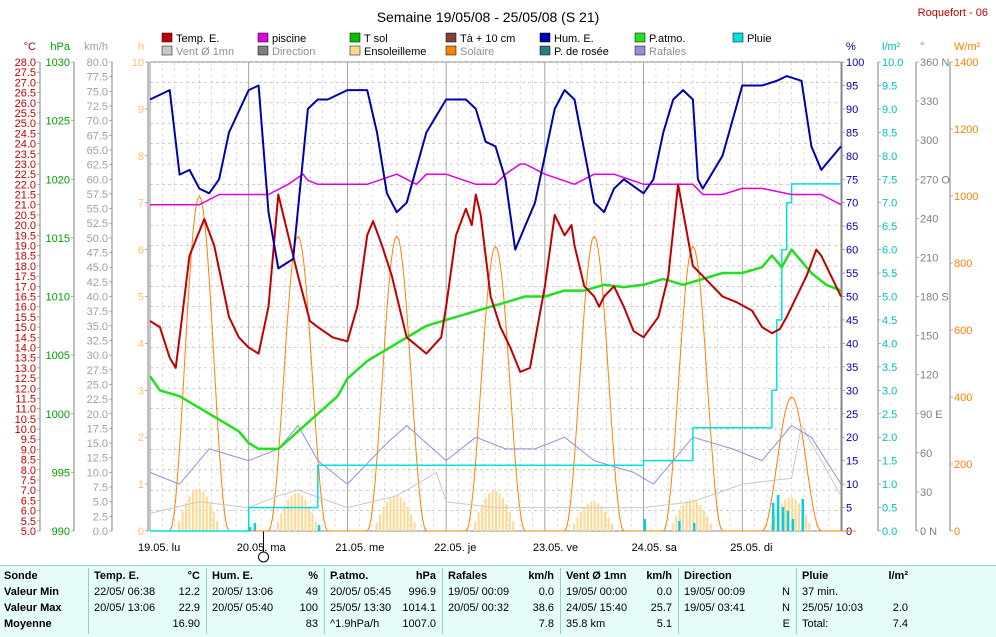  Describe the element at coordinates (786, 592) in the screenshot. I see `stats-cell: N` at that location.